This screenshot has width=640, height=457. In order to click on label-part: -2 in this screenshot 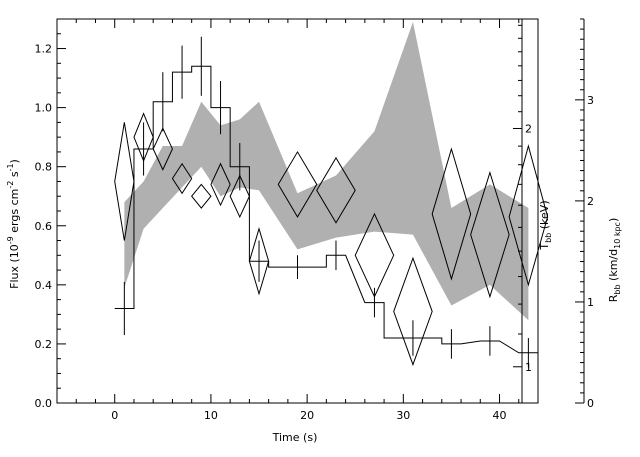, I will do `click(10, 185)`.